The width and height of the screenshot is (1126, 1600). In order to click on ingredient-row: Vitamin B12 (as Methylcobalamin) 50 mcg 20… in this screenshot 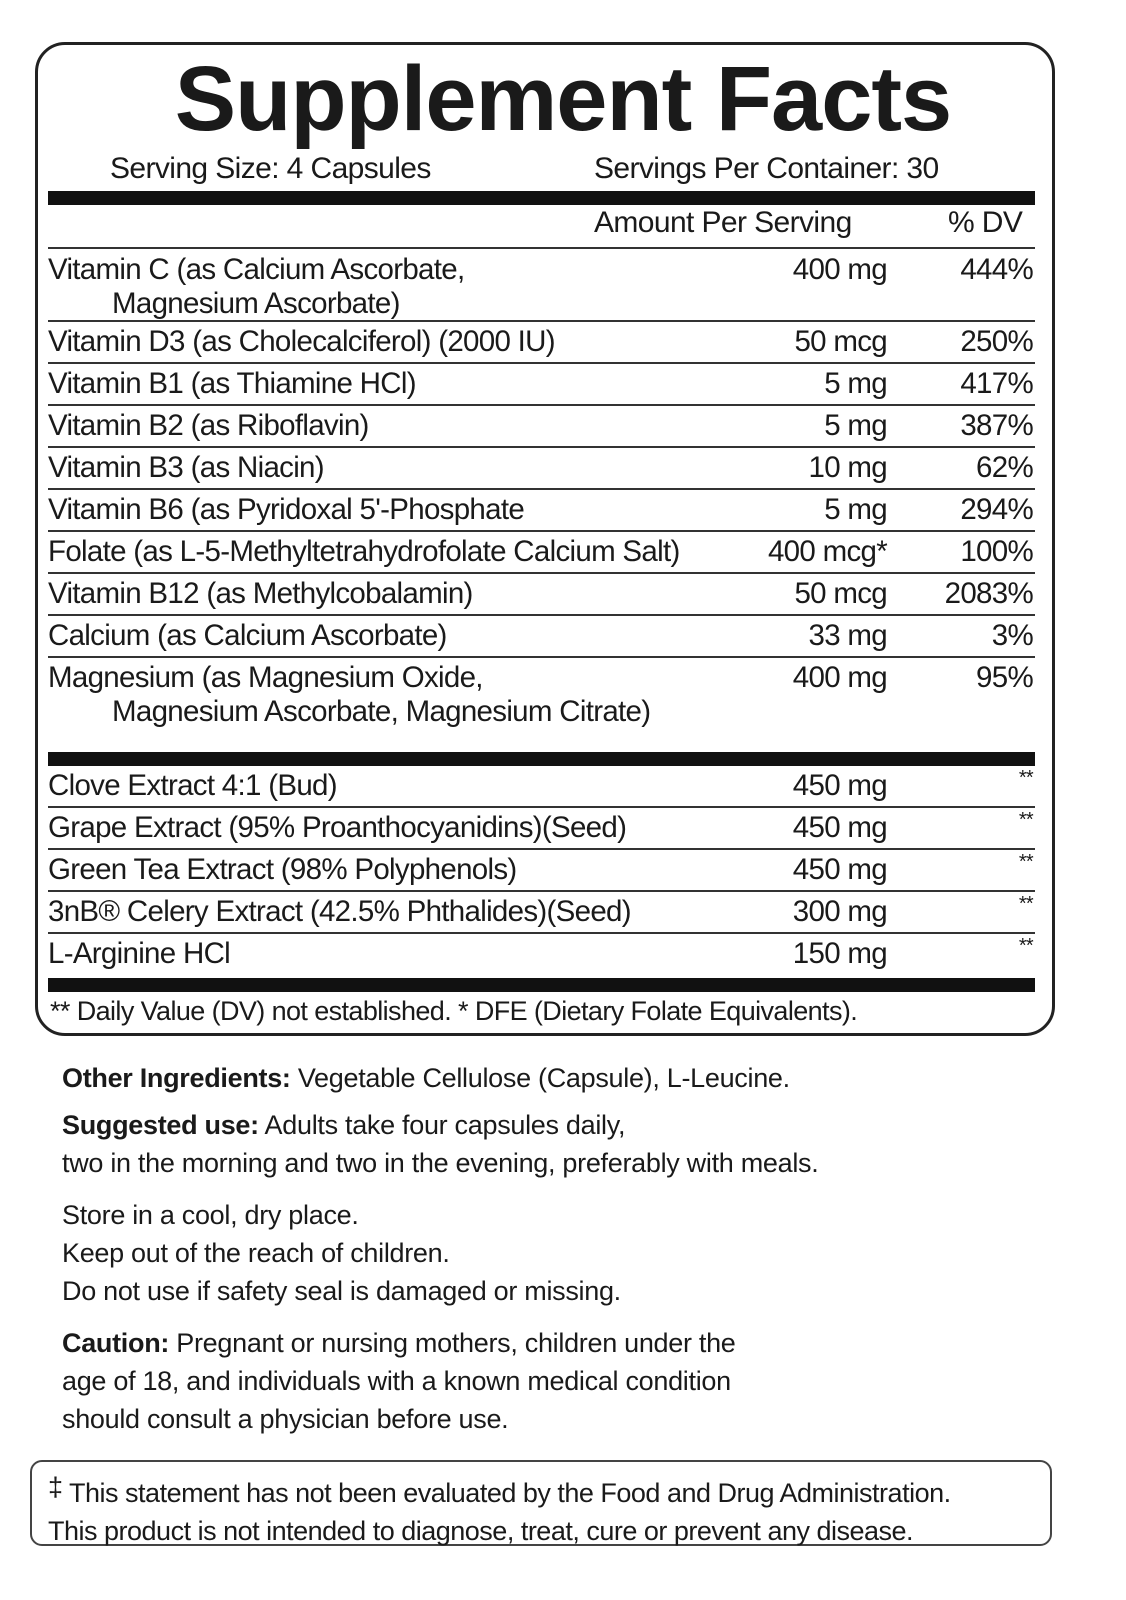, I will do `click(541, 595)`.